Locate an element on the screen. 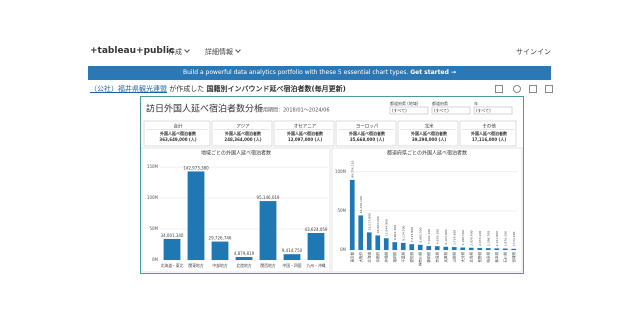 This screenshot has width=640, height=320. x-tick-label: 宮城県 is located at coordinates (513, 257).